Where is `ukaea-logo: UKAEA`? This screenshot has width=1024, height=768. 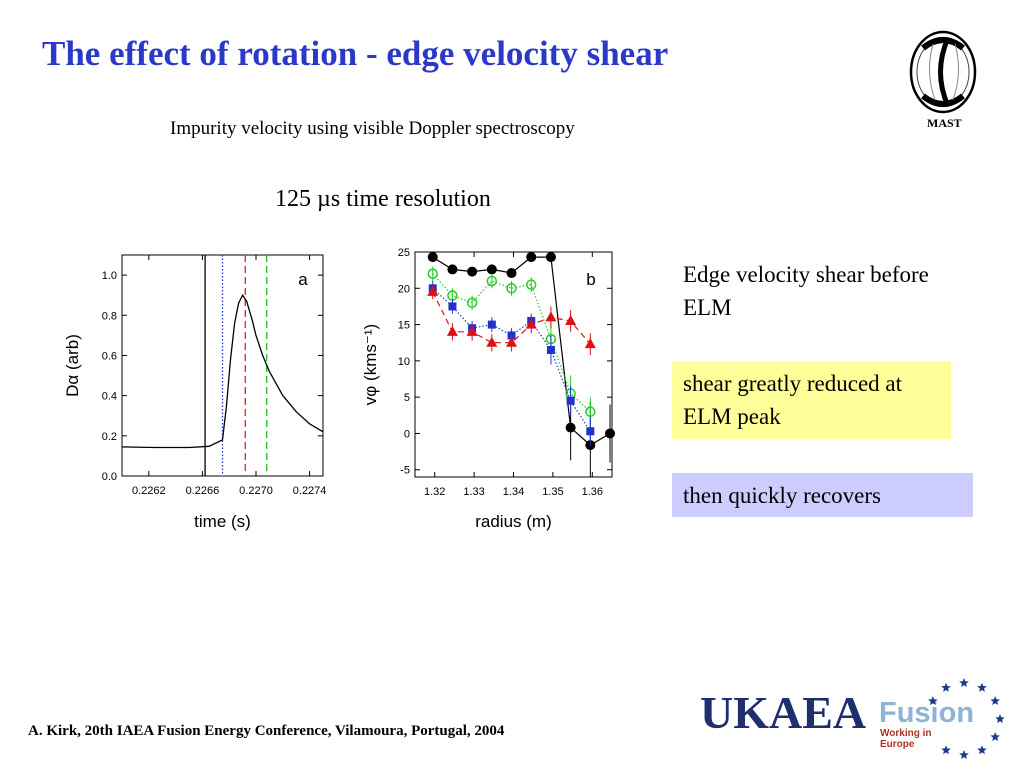 ukaea-logo: UKAEA is located at coordinates (783, 712).